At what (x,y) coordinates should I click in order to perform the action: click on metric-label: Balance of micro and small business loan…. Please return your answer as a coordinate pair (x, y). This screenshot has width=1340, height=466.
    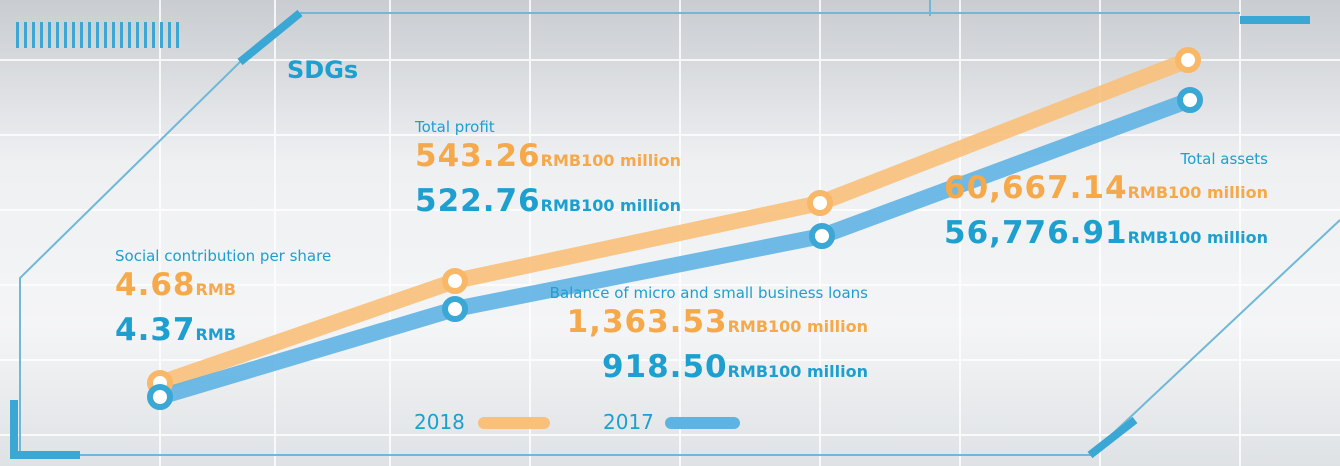
    Looking at the image, I should click on (708, 293).